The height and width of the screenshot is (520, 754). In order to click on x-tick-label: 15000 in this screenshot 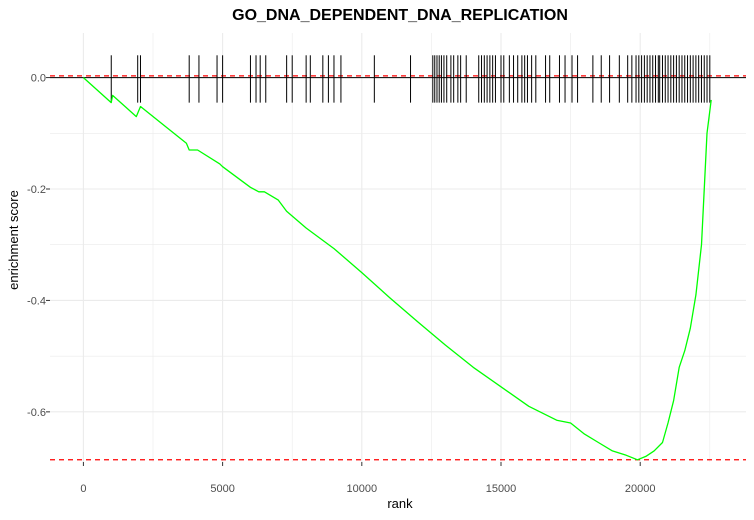, I will do `click(501, 489)`.